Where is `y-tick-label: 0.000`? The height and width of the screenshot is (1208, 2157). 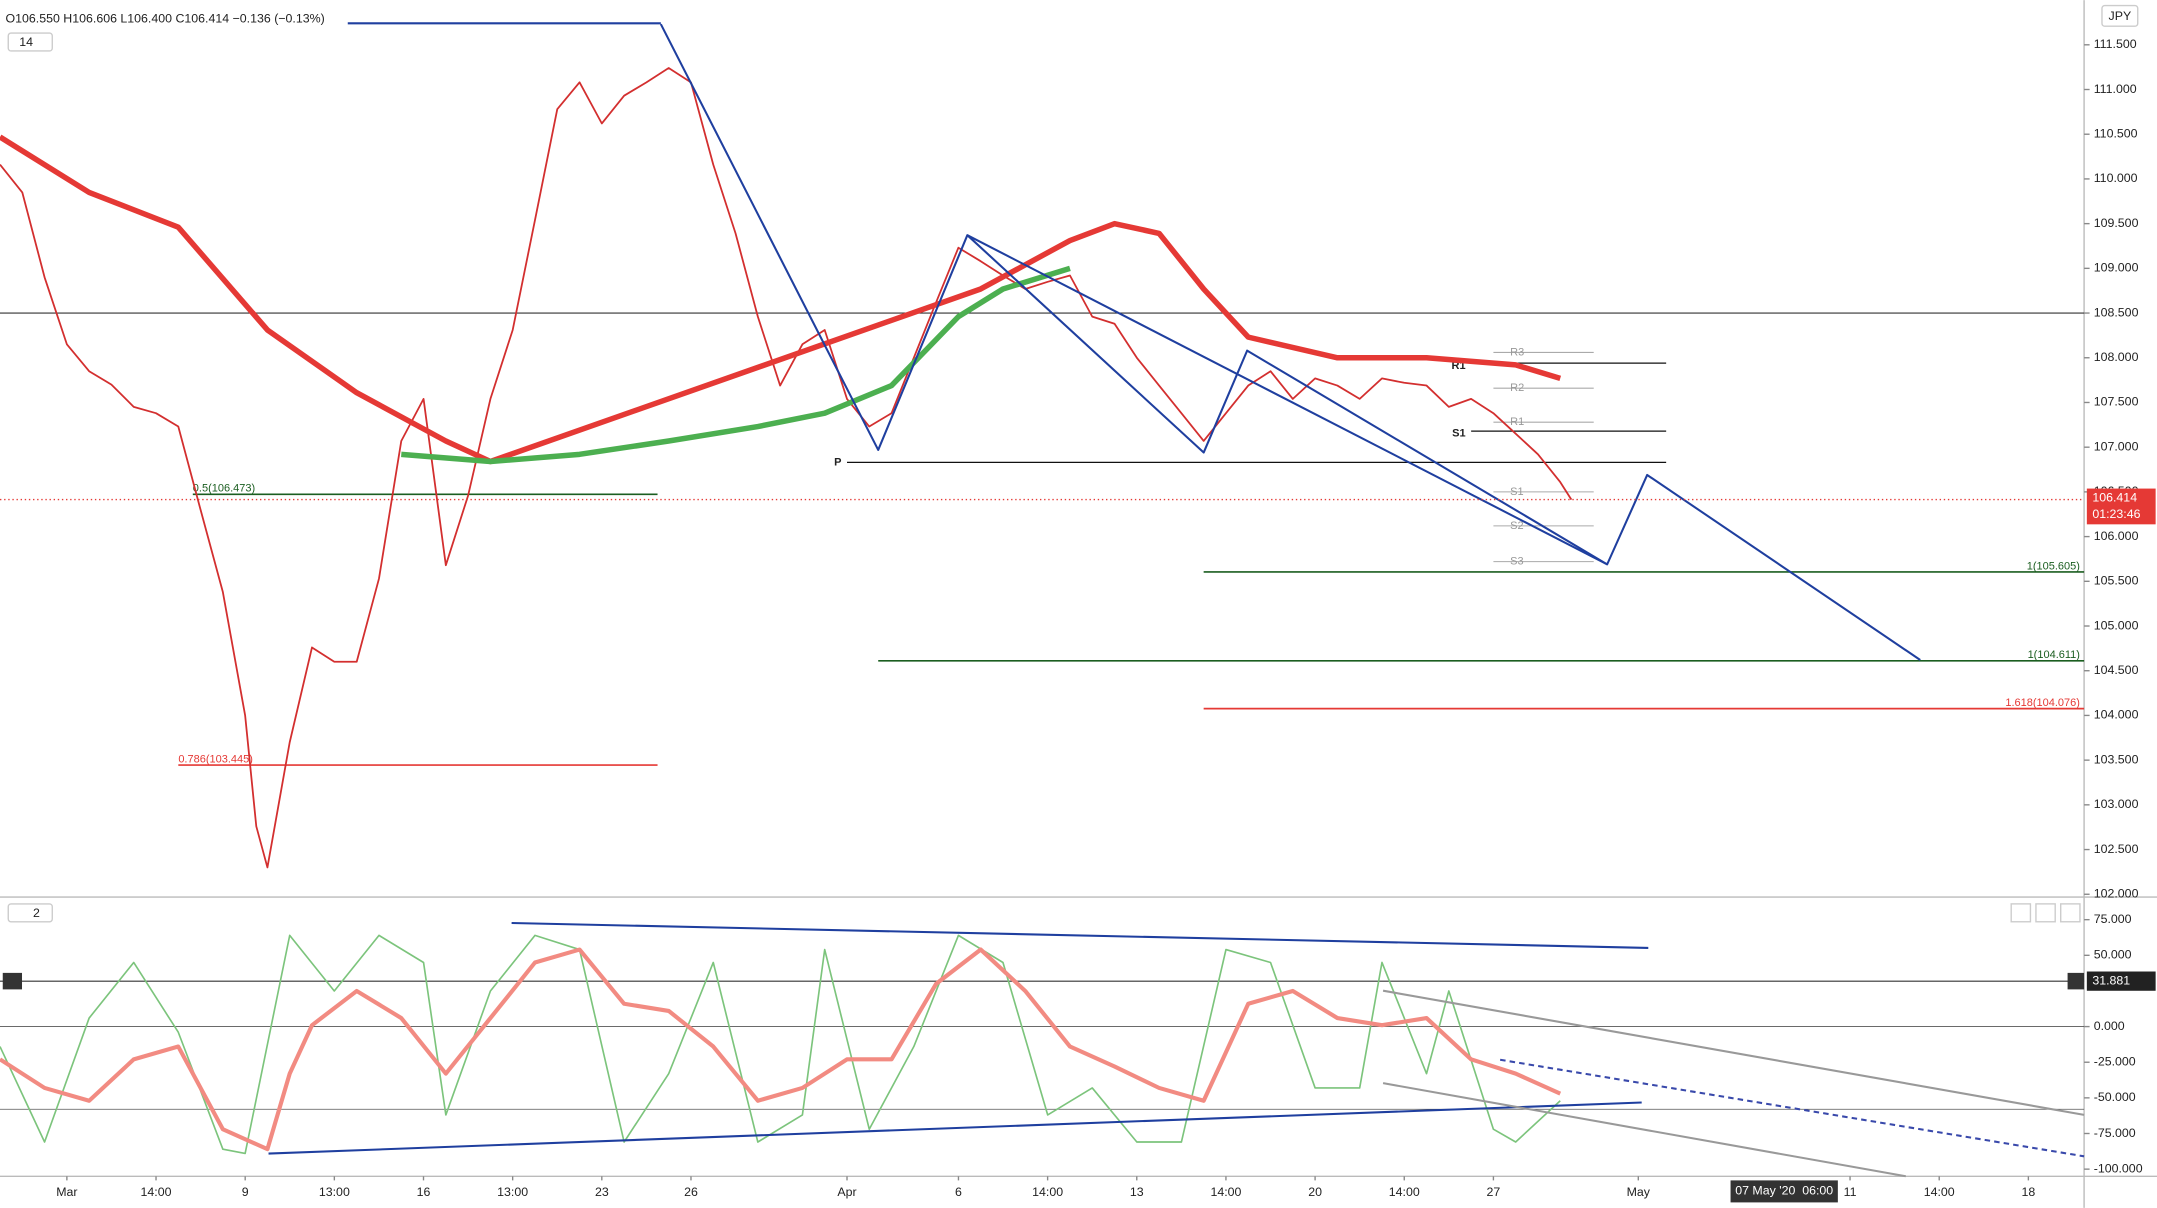 y-tick-label: 0.000 is located at coordinates (2109, 1026).